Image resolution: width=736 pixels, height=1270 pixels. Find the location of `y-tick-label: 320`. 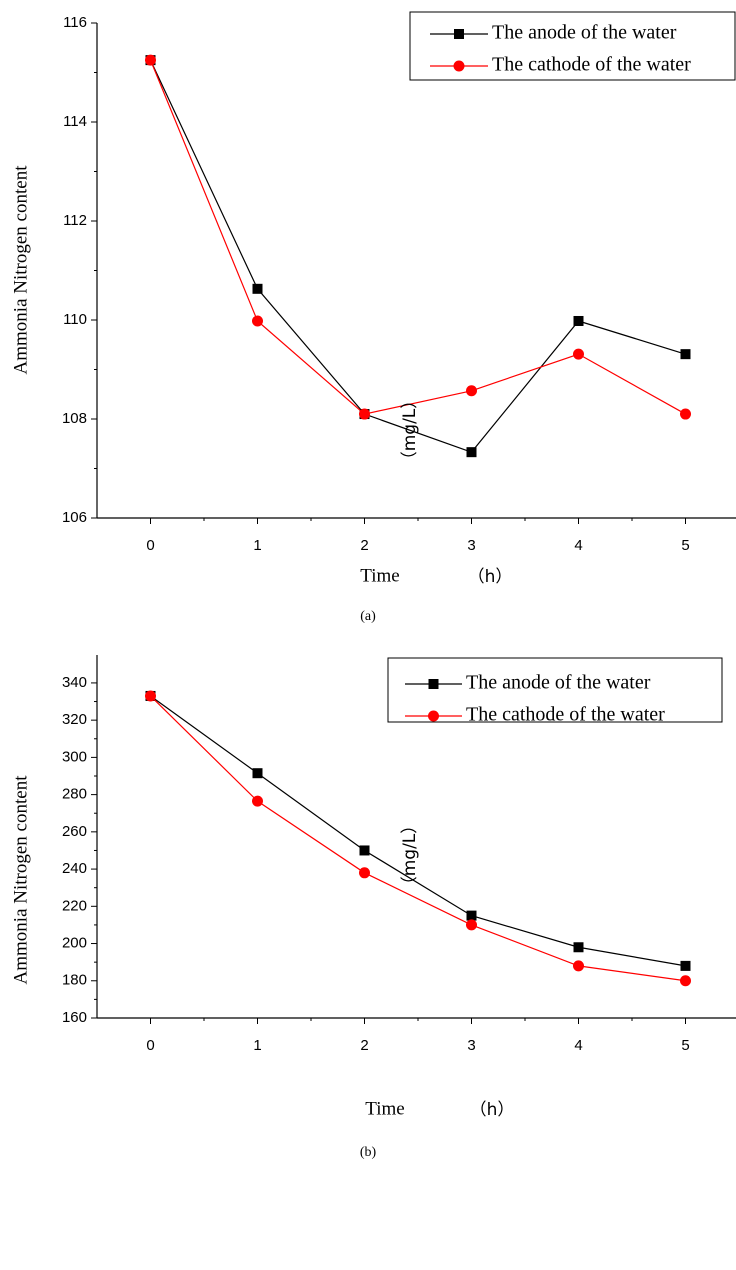

y-tick-label: 320 is located at coordinates (74, 719).